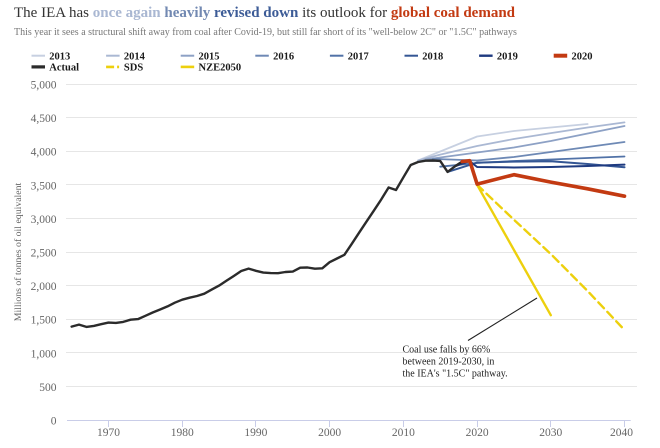  Describe the element at coordinates (432, 56) in the screenshot. I see `svg-text: 2018` at that location.